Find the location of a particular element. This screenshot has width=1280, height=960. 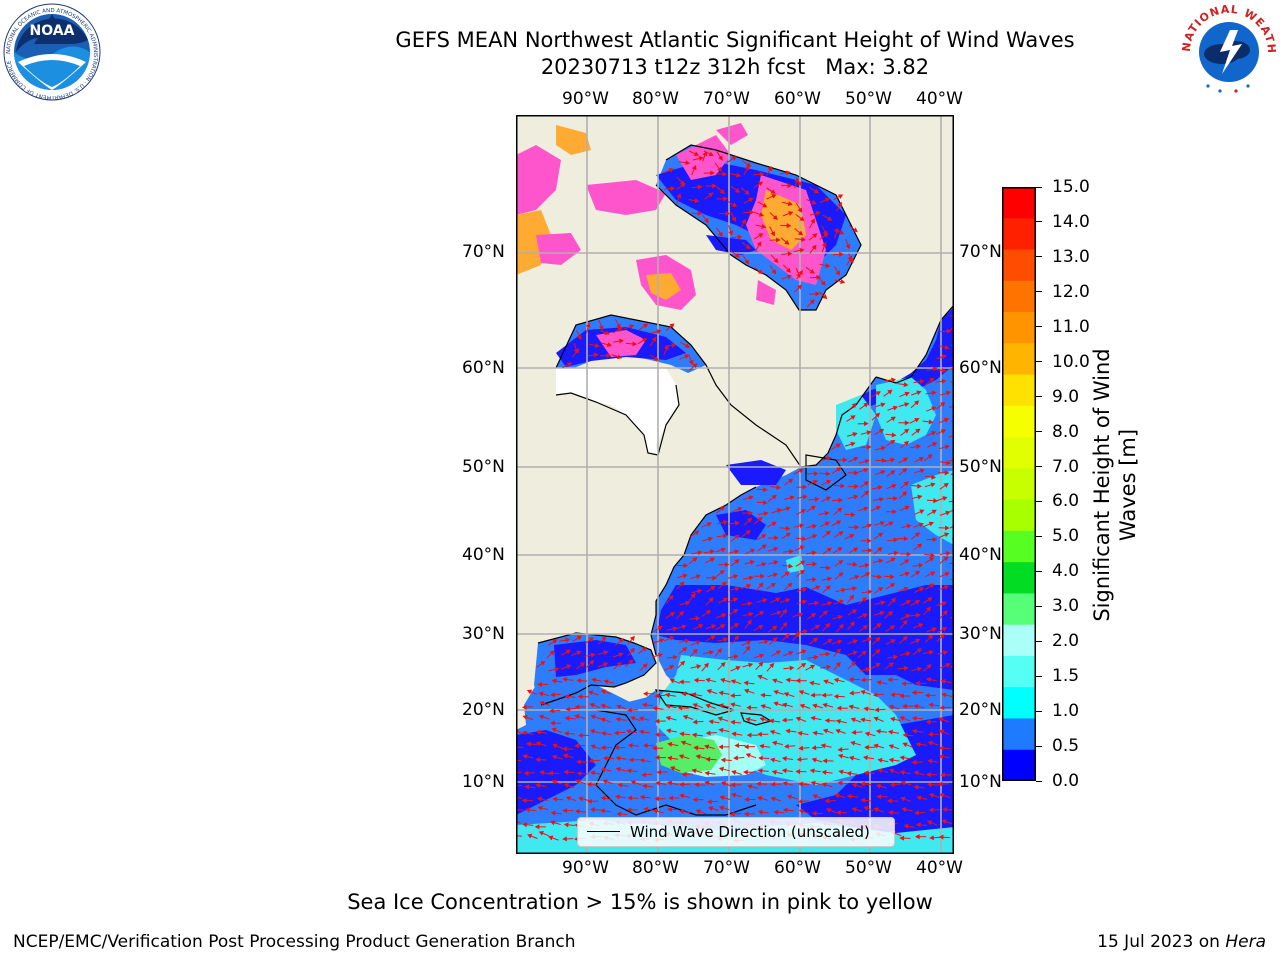

colorbar-swatch is located at coordinates (1019, 609).